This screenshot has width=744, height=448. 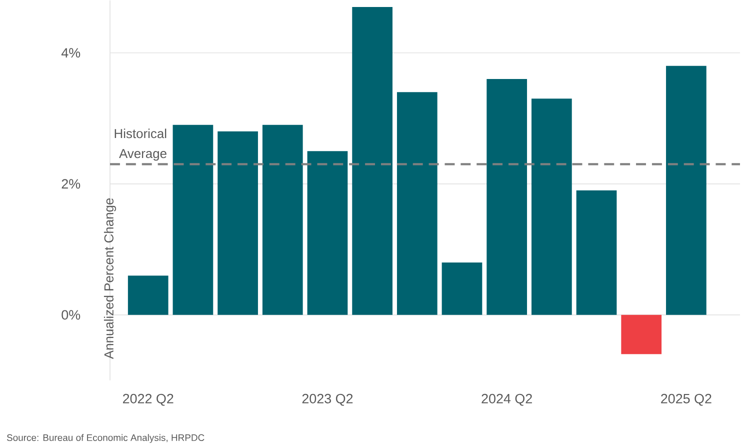 What do you see at coordinates (105, 438) in the screenshot?
I see `source-note: Source: Bureau of Economic Analysis, HRPDC` at bounding box center [105, 438].